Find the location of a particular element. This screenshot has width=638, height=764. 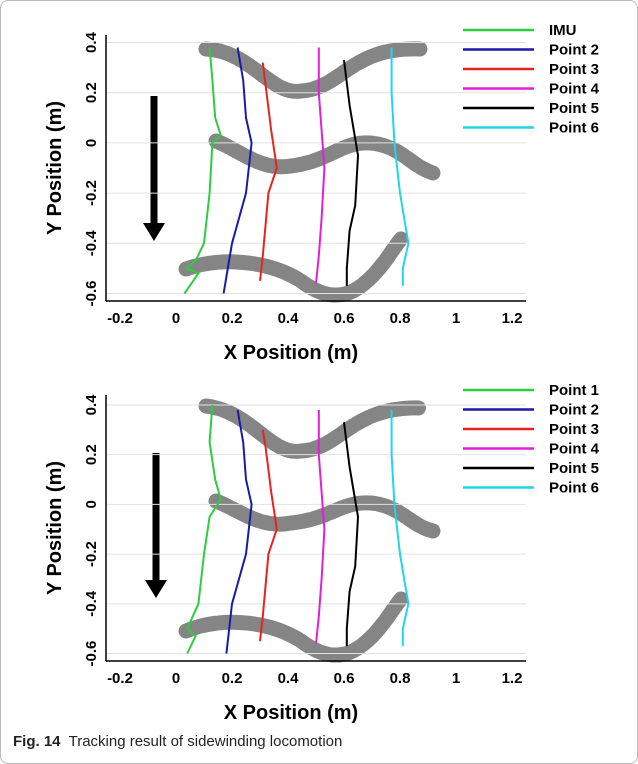

arrow is located at coordinates (155, 347).